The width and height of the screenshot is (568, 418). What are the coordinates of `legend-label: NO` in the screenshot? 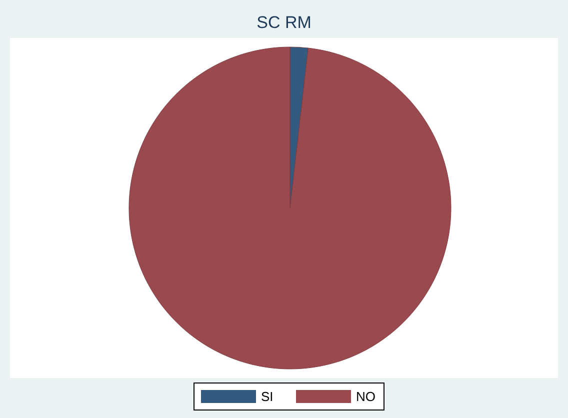 It's located at (366, 396).